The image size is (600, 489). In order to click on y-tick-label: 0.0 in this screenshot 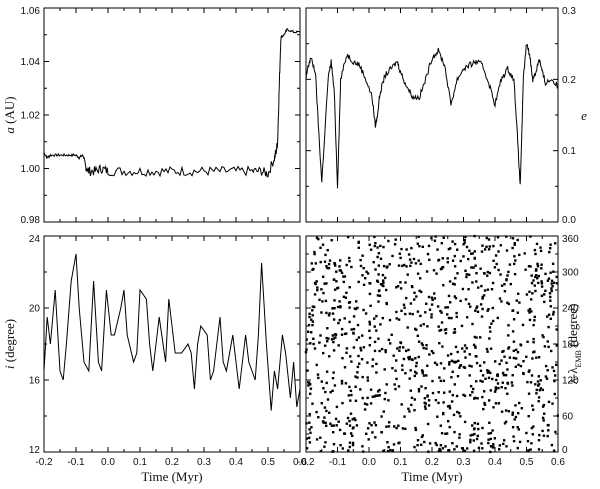, I will do `click(569, 220)`.